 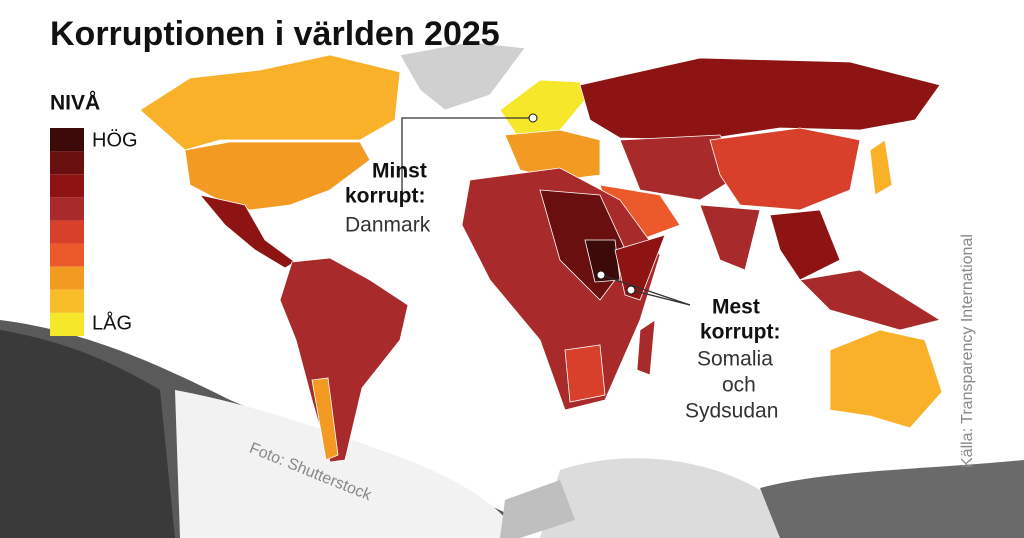 What do you see at coordinates (399, 171) in the screenshot?
I see `annotation-label: Minst` at bounding box center [399, 171].